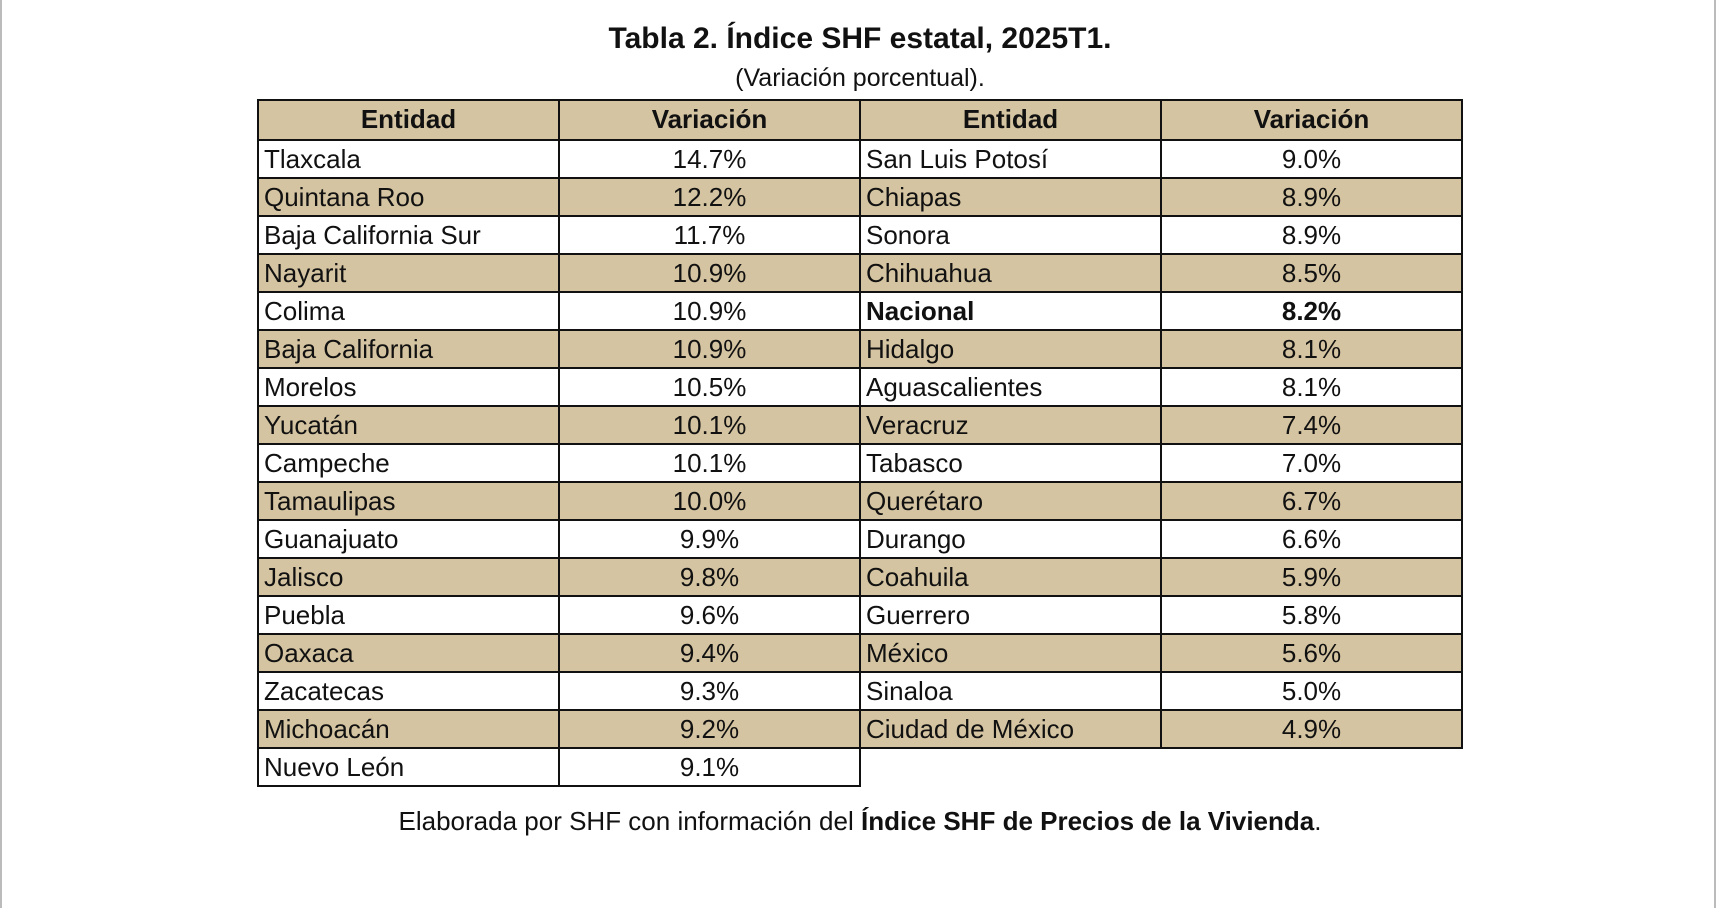  What do you see at coordinates (1010, 691) in the screenshot?
I see `entity-cell: Sinaloa` at bounding box center [1010, 691].